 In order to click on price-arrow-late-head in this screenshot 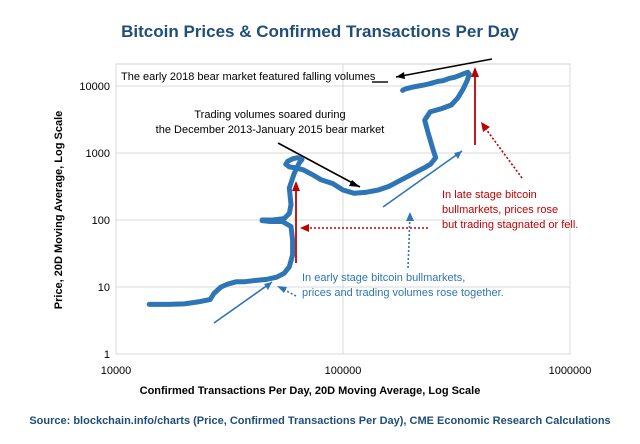, I will do `click(475, 72)`.